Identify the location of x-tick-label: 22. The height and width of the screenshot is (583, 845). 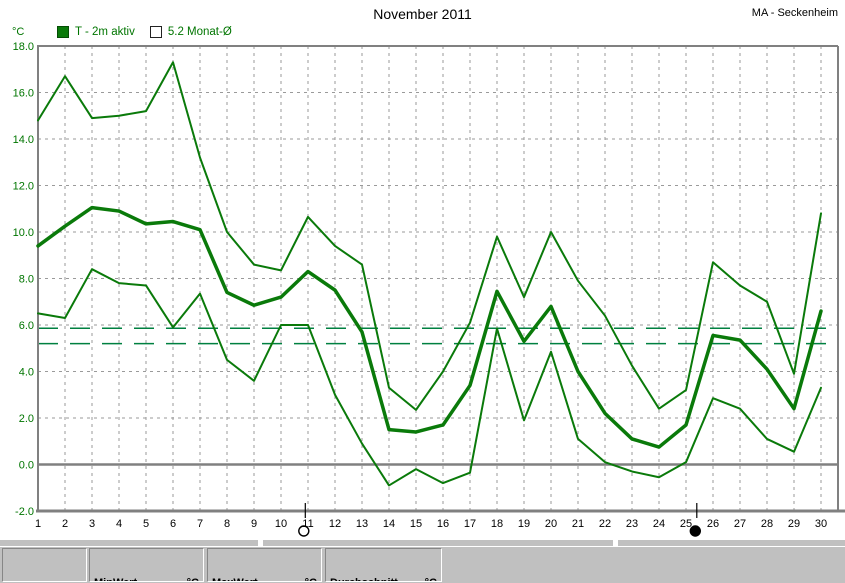
(605, 524).